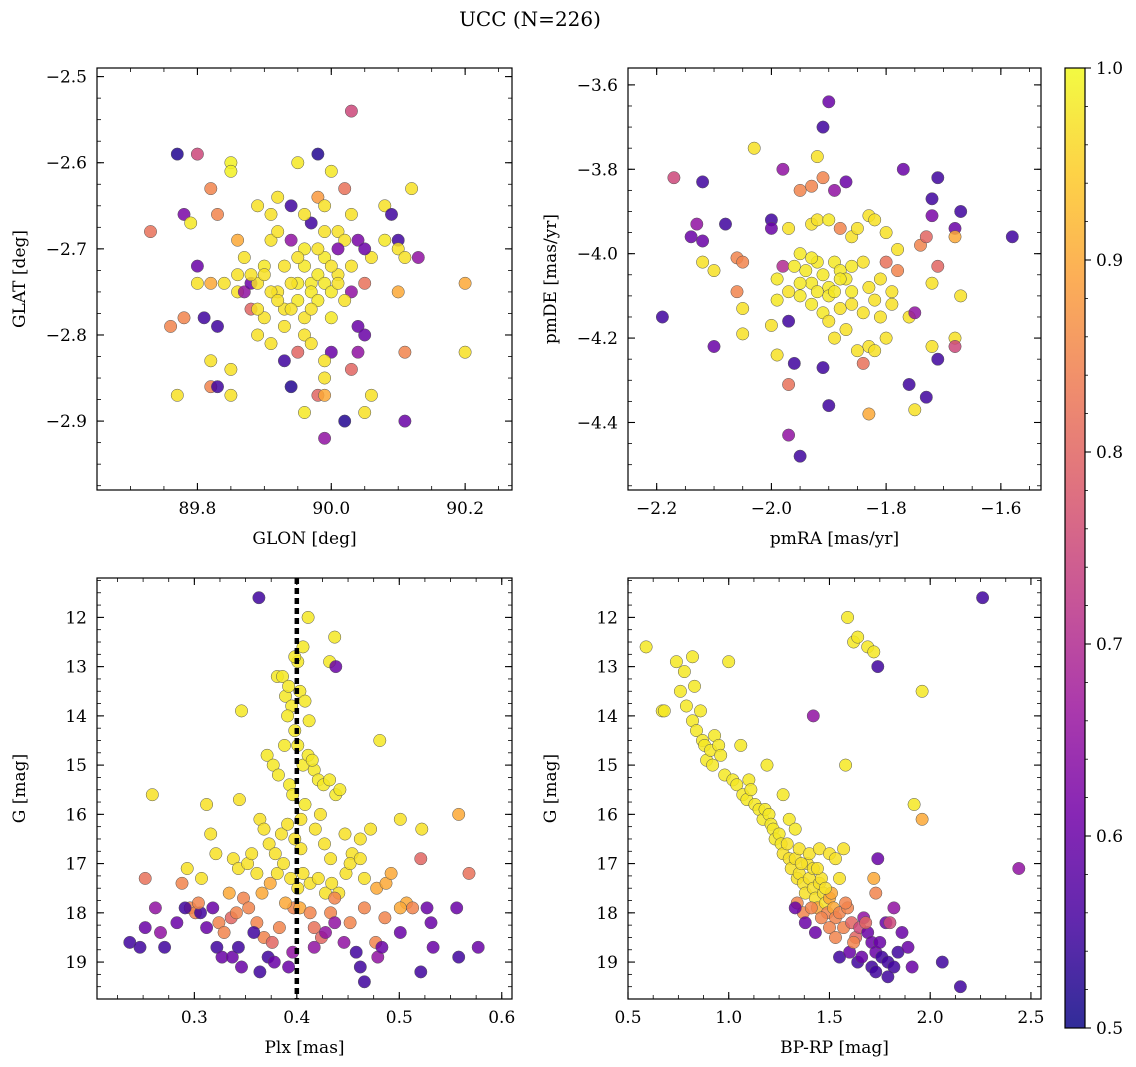 The height and width of the screenshot is (1067, 1136). What do you see at coordinates (331, 509) in the screenshot?
I see `x-tick-label: 90.0` at bounding box center [331, 509].